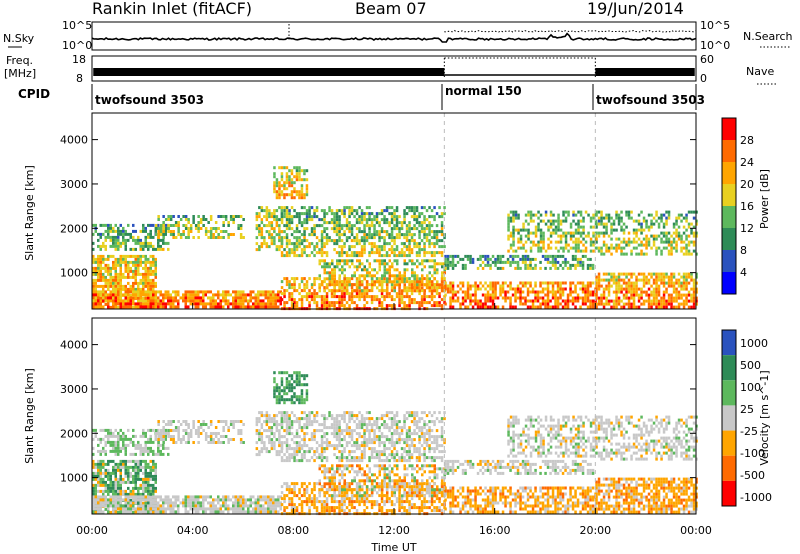  I want to click on noise-panel: N.Sky 10^5 10^0 10^5 10^0 N.Search, so click(398, 35).